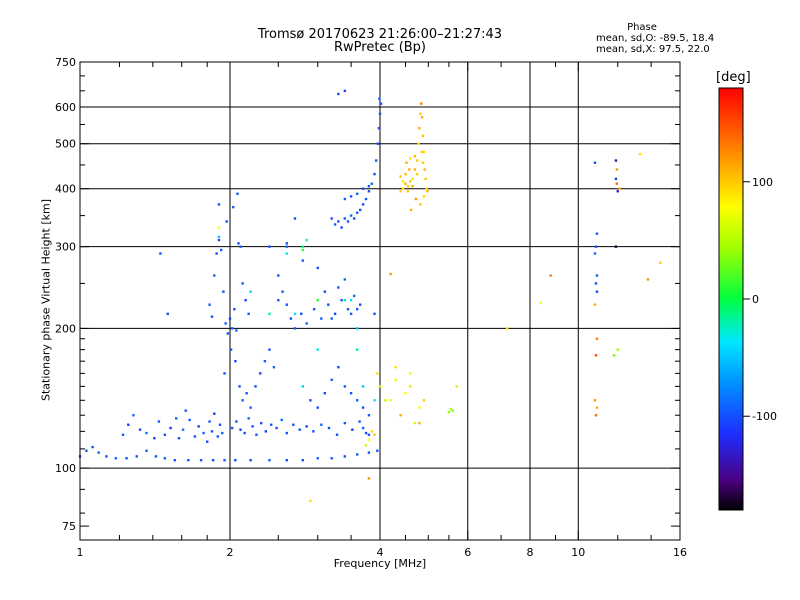 This screenshot has width=800, height=600. I want to click on x-tick-label: 16, so click(680, 552).